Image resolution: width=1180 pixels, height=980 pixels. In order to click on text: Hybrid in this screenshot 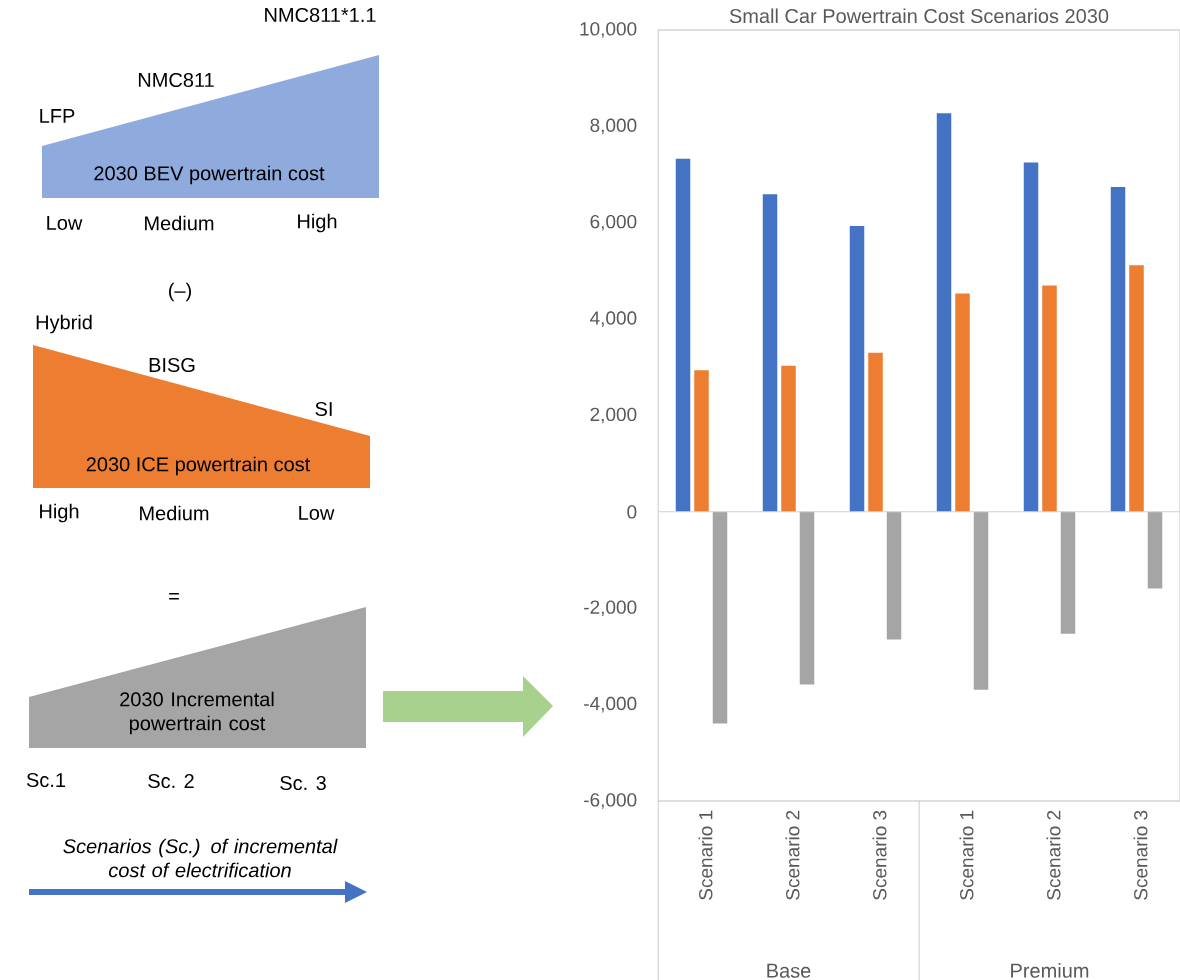, I will do `click(64, 324)`.